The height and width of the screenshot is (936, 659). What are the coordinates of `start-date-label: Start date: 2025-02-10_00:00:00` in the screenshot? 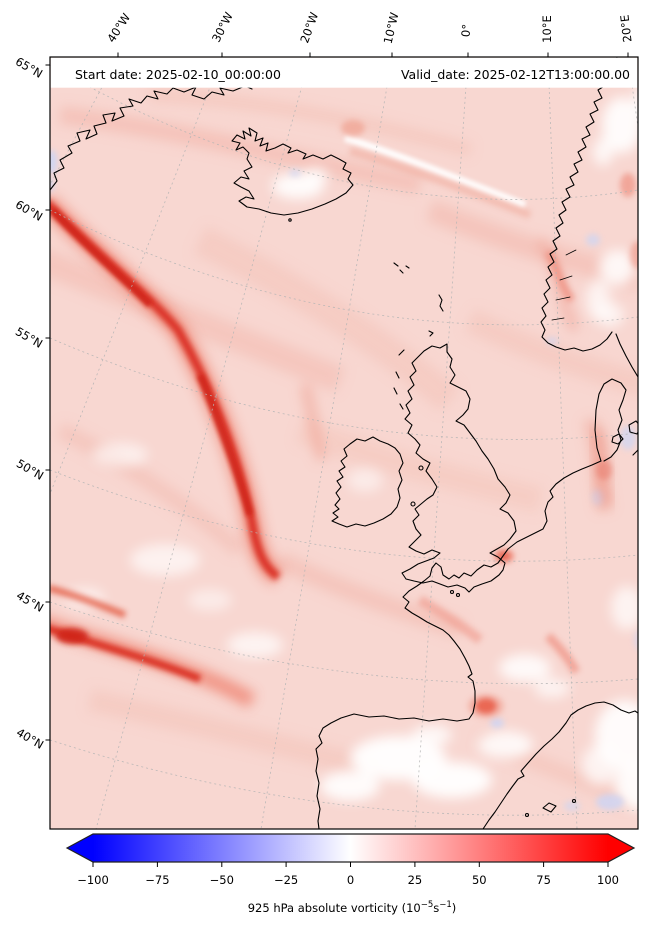 It's located at (178, 74).